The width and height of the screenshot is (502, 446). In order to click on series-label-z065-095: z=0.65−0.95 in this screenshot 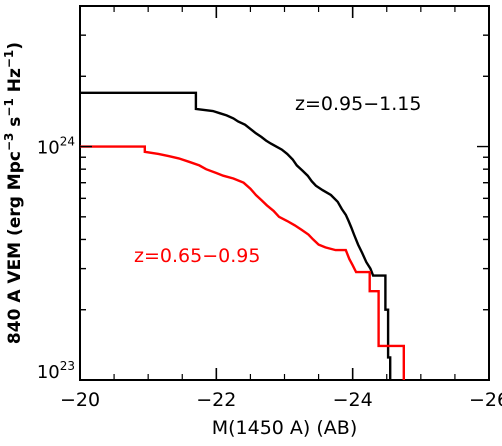, I will do `click(197, 256)`.